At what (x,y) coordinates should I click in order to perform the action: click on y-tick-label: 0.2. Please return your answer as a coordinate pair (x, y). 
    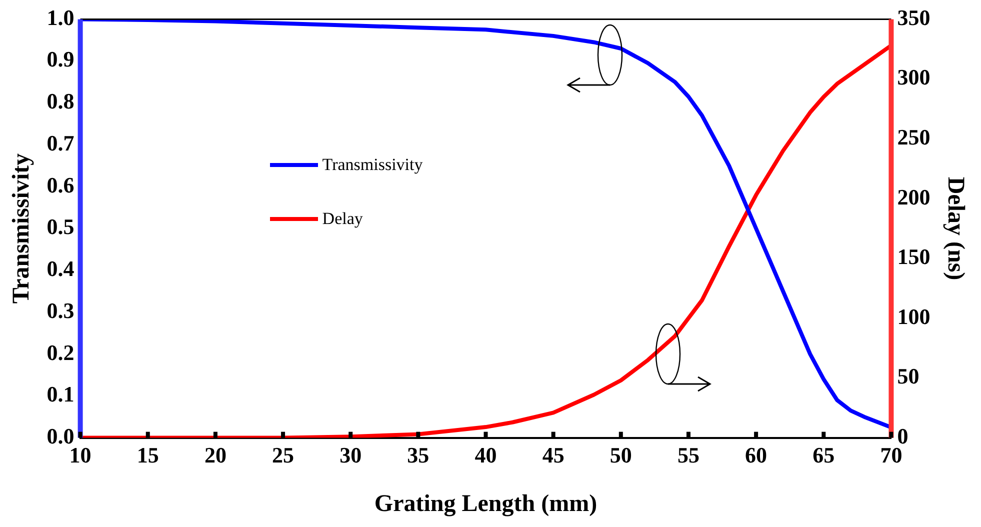
    Looking at the image, I should click on (60, 352).